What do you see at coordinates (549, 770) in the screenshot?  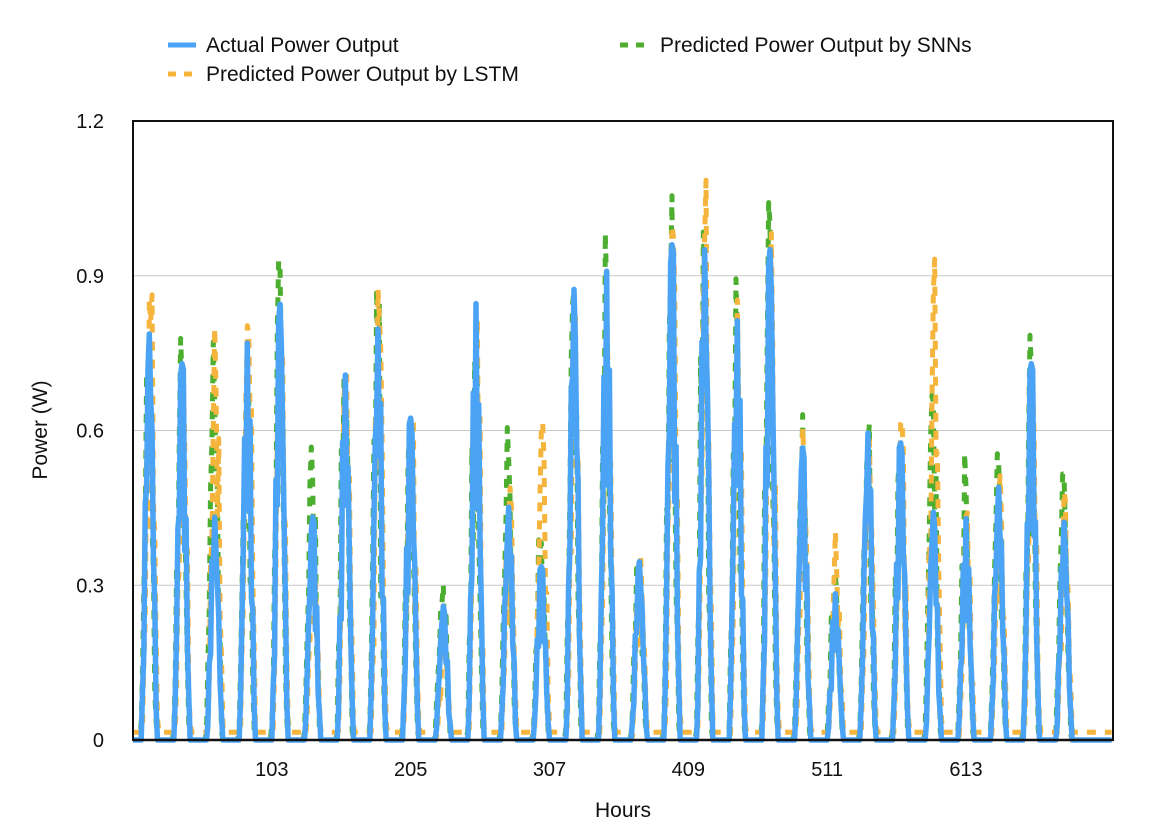 I see `x-tick-label: 307` at bounding box center [549, 770].